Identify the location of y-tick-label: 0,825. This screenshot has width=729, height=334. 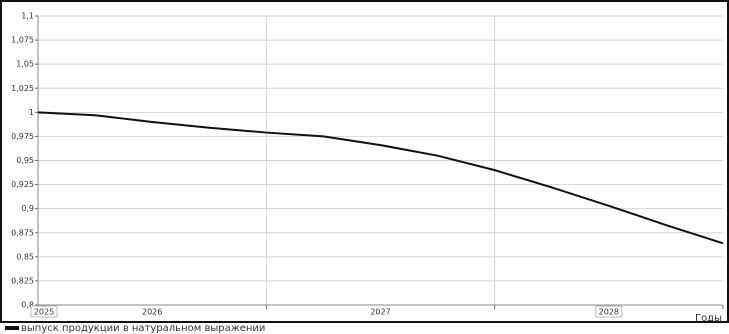
(22, 280).